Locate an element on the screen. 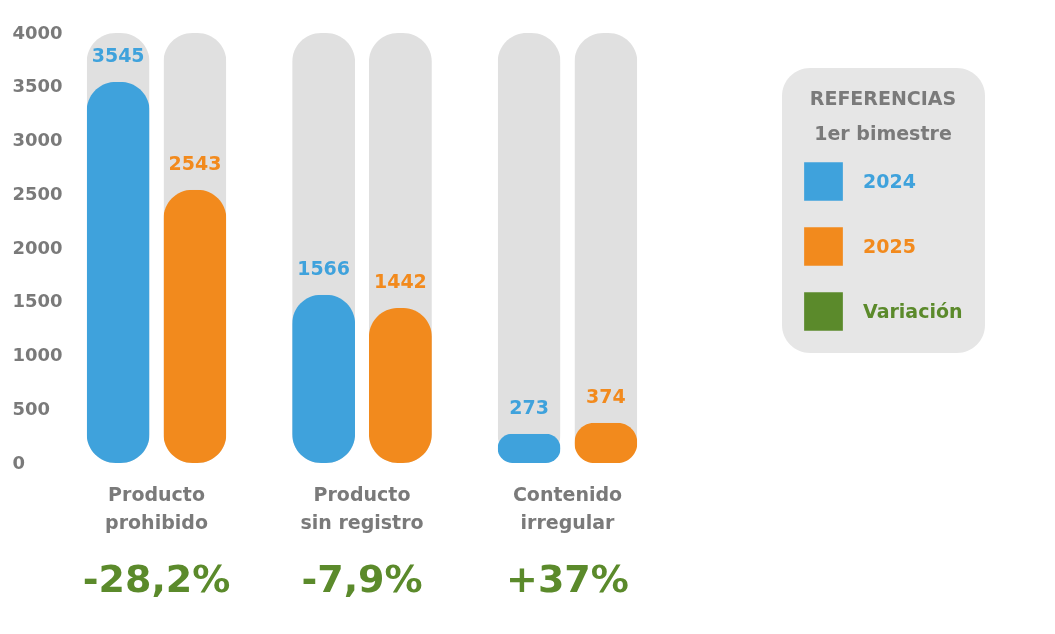  data-label: 273 is located at coordinates (529, 406).